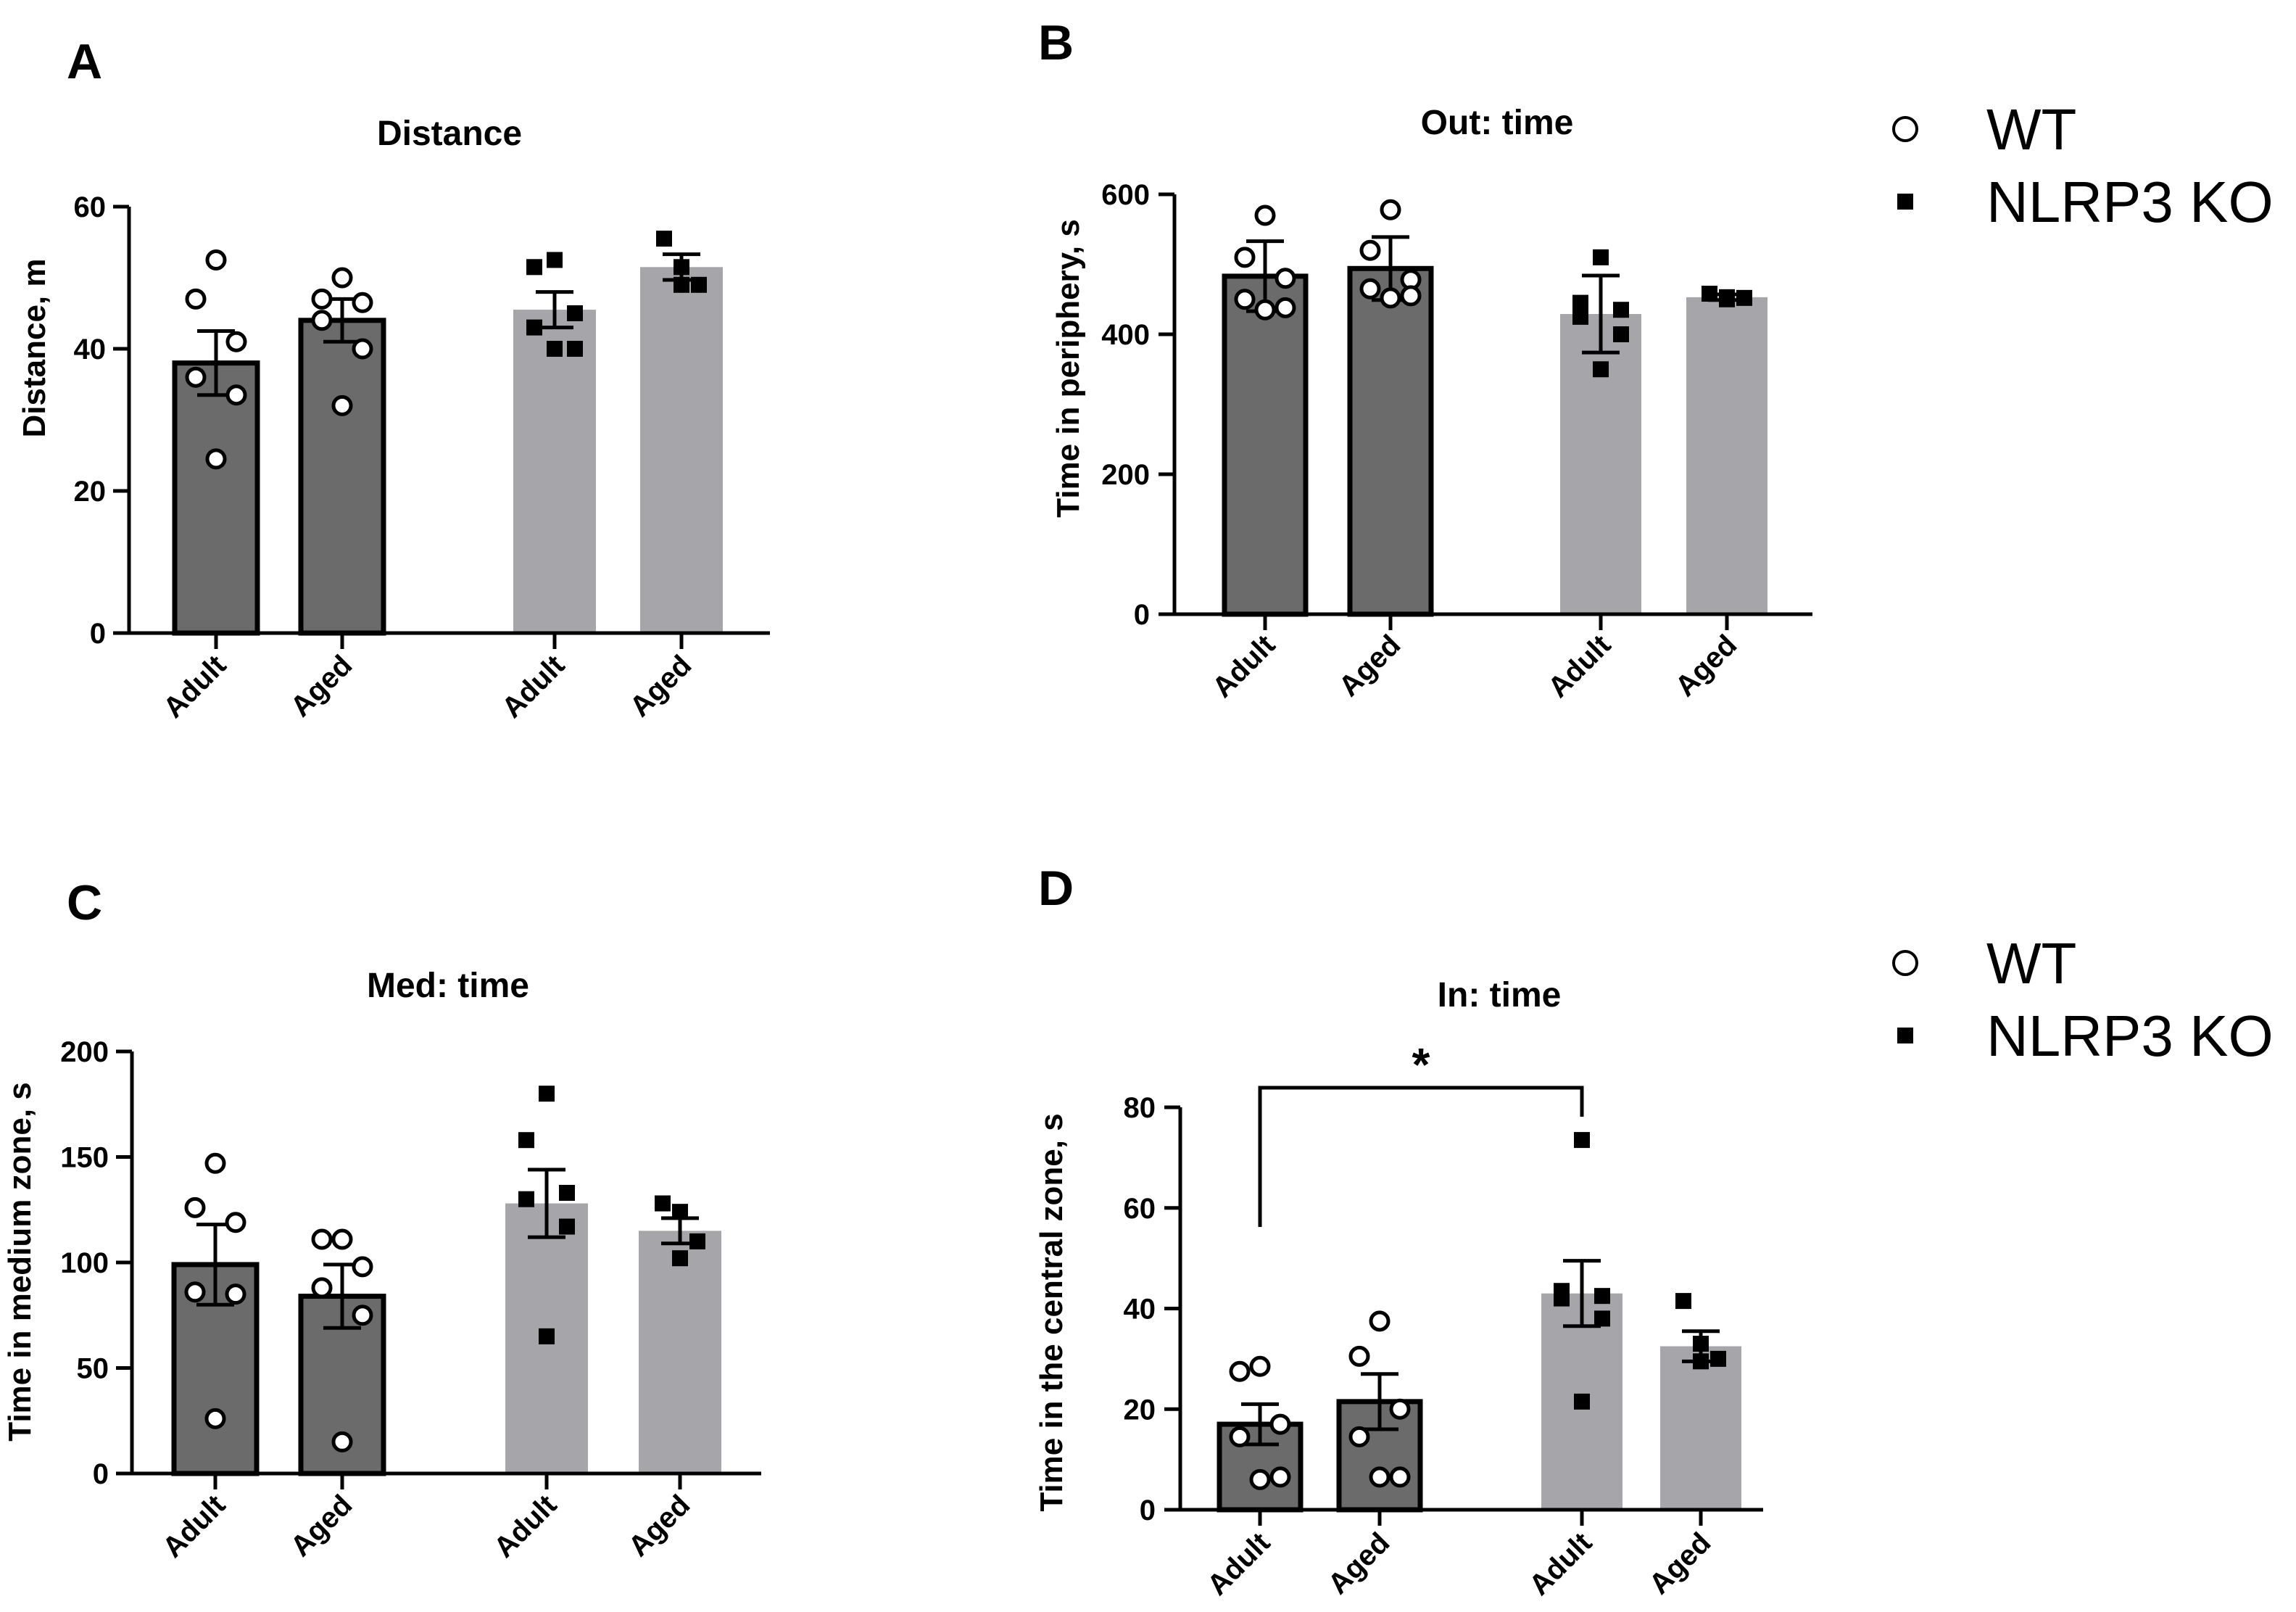  What do you see at coordinates (1905, 202) in the screenshot?
I see `legend-filled-square-icon` at bounding box center [1905, 202].